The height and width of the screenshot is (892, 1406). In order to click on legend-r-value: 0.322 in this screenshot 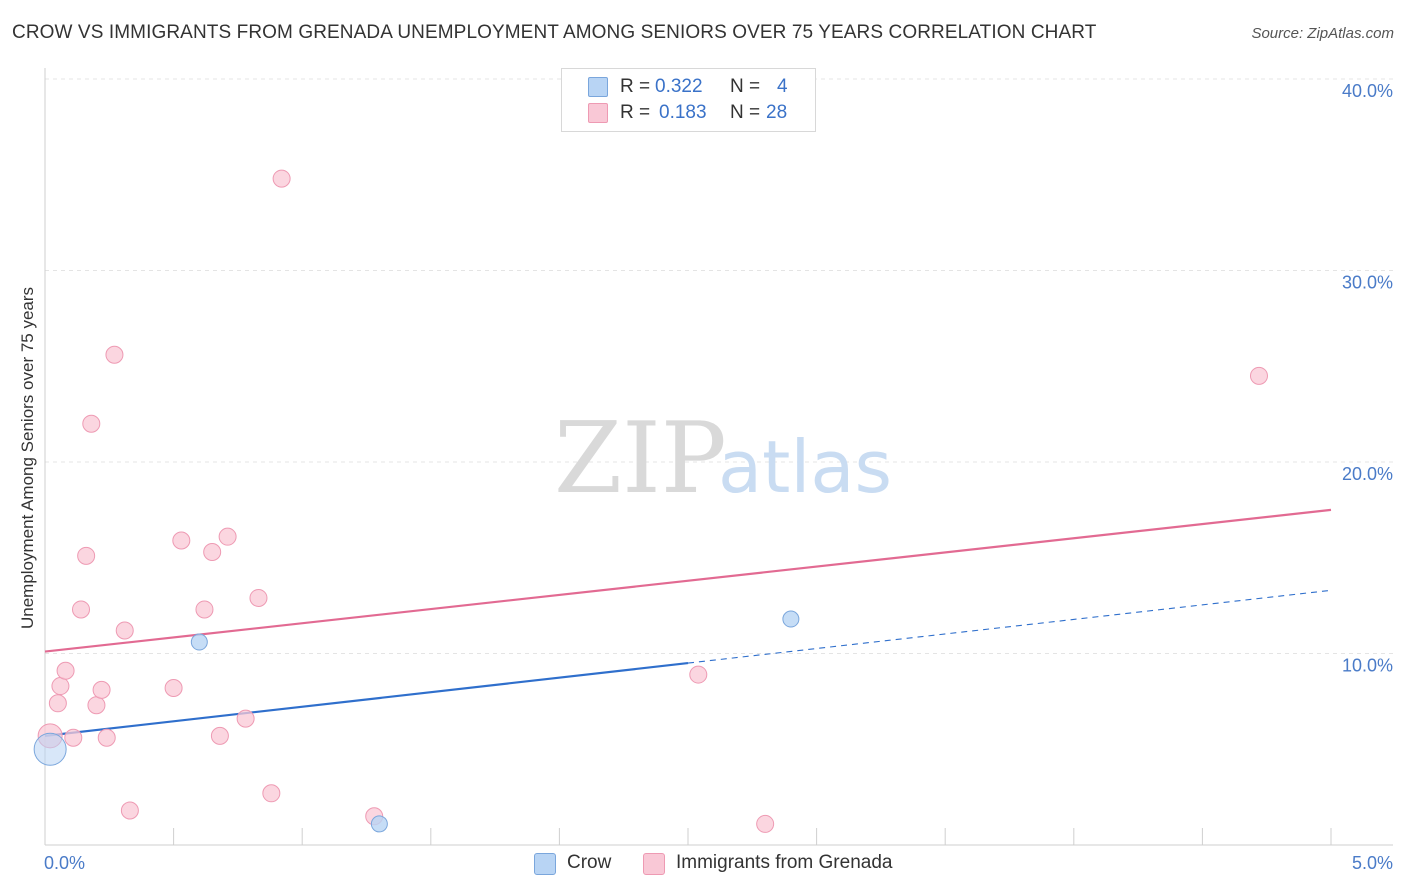, I will do `click(679, 86)`.